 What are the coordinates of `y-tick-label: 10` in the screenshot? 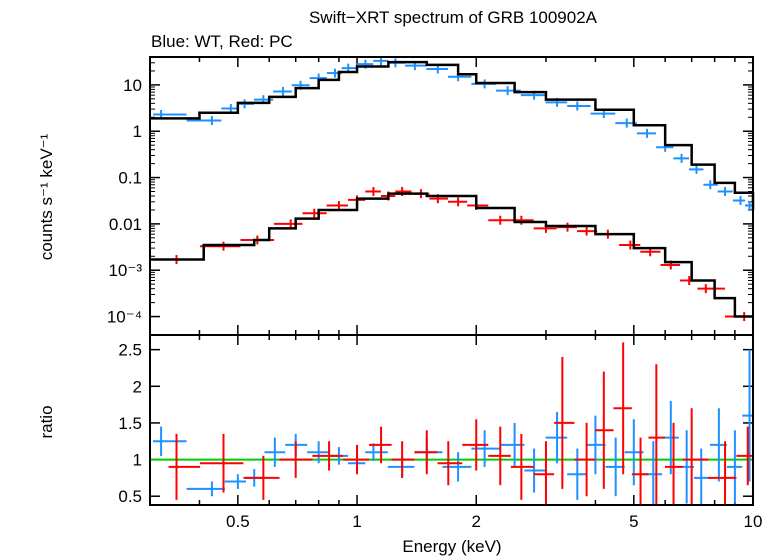 It's located at (132, 85).